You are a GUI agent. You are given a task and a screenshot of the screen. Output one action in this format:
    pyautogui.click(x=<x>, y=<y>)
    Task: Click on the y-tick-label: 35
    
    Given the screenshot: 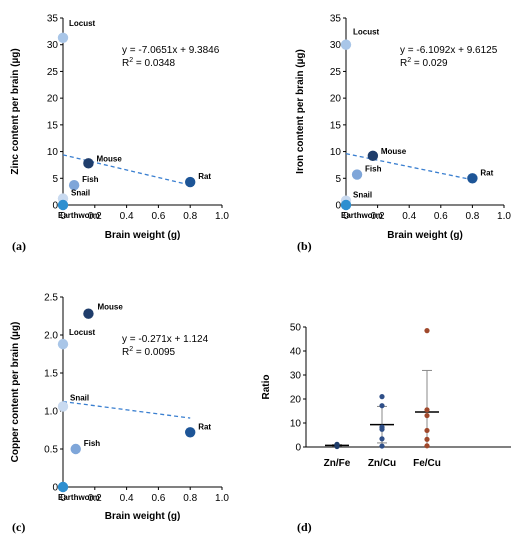 What is the action you would take?
    pyautogui.click(x=336, y=19)
    